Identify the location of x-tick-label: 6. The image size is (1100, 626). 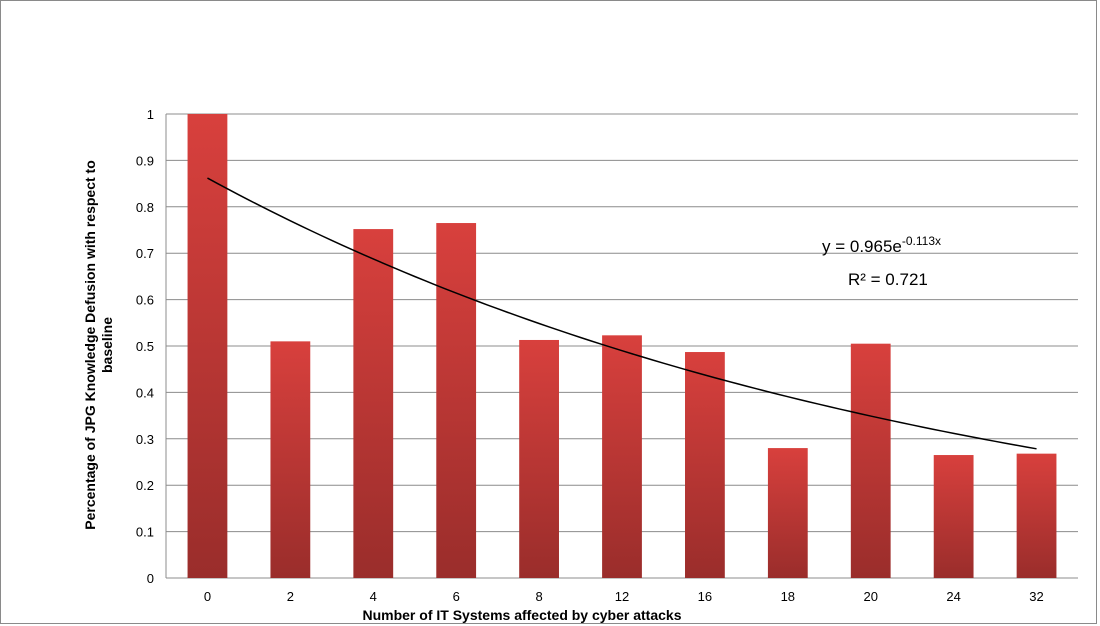
(456, 596).